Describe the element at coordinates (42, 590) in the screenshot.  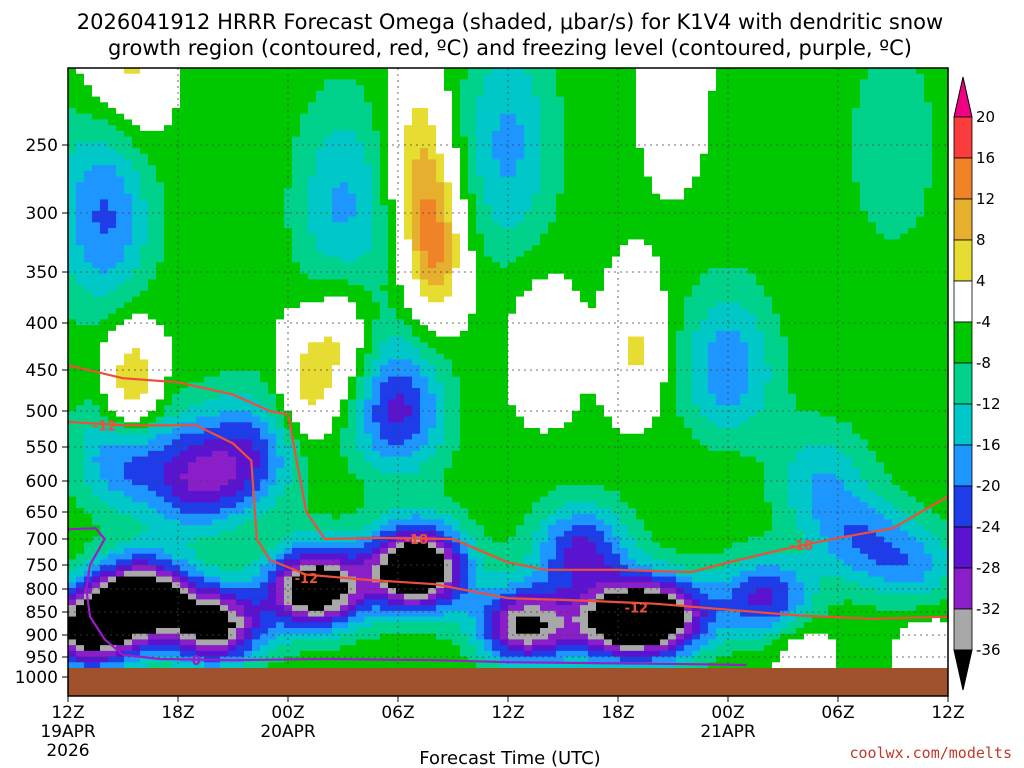
I see `y-tick-label: 800` at that location.